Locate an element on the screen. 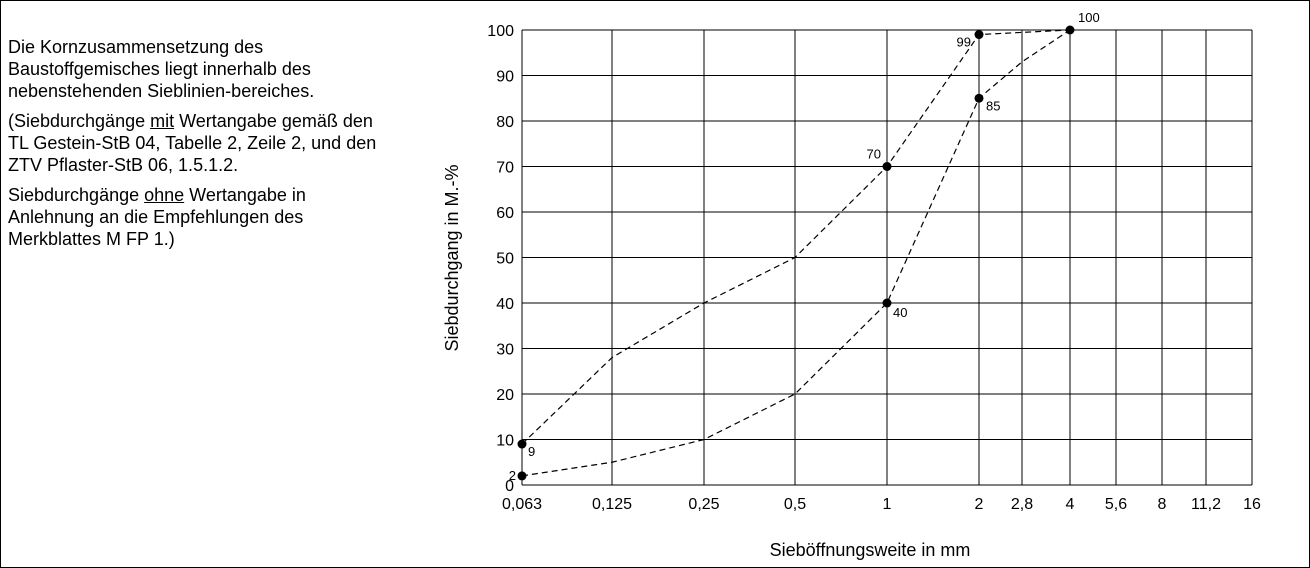  x-tick-label-5_6: 5,6 is located at coordinates (1116, 504).